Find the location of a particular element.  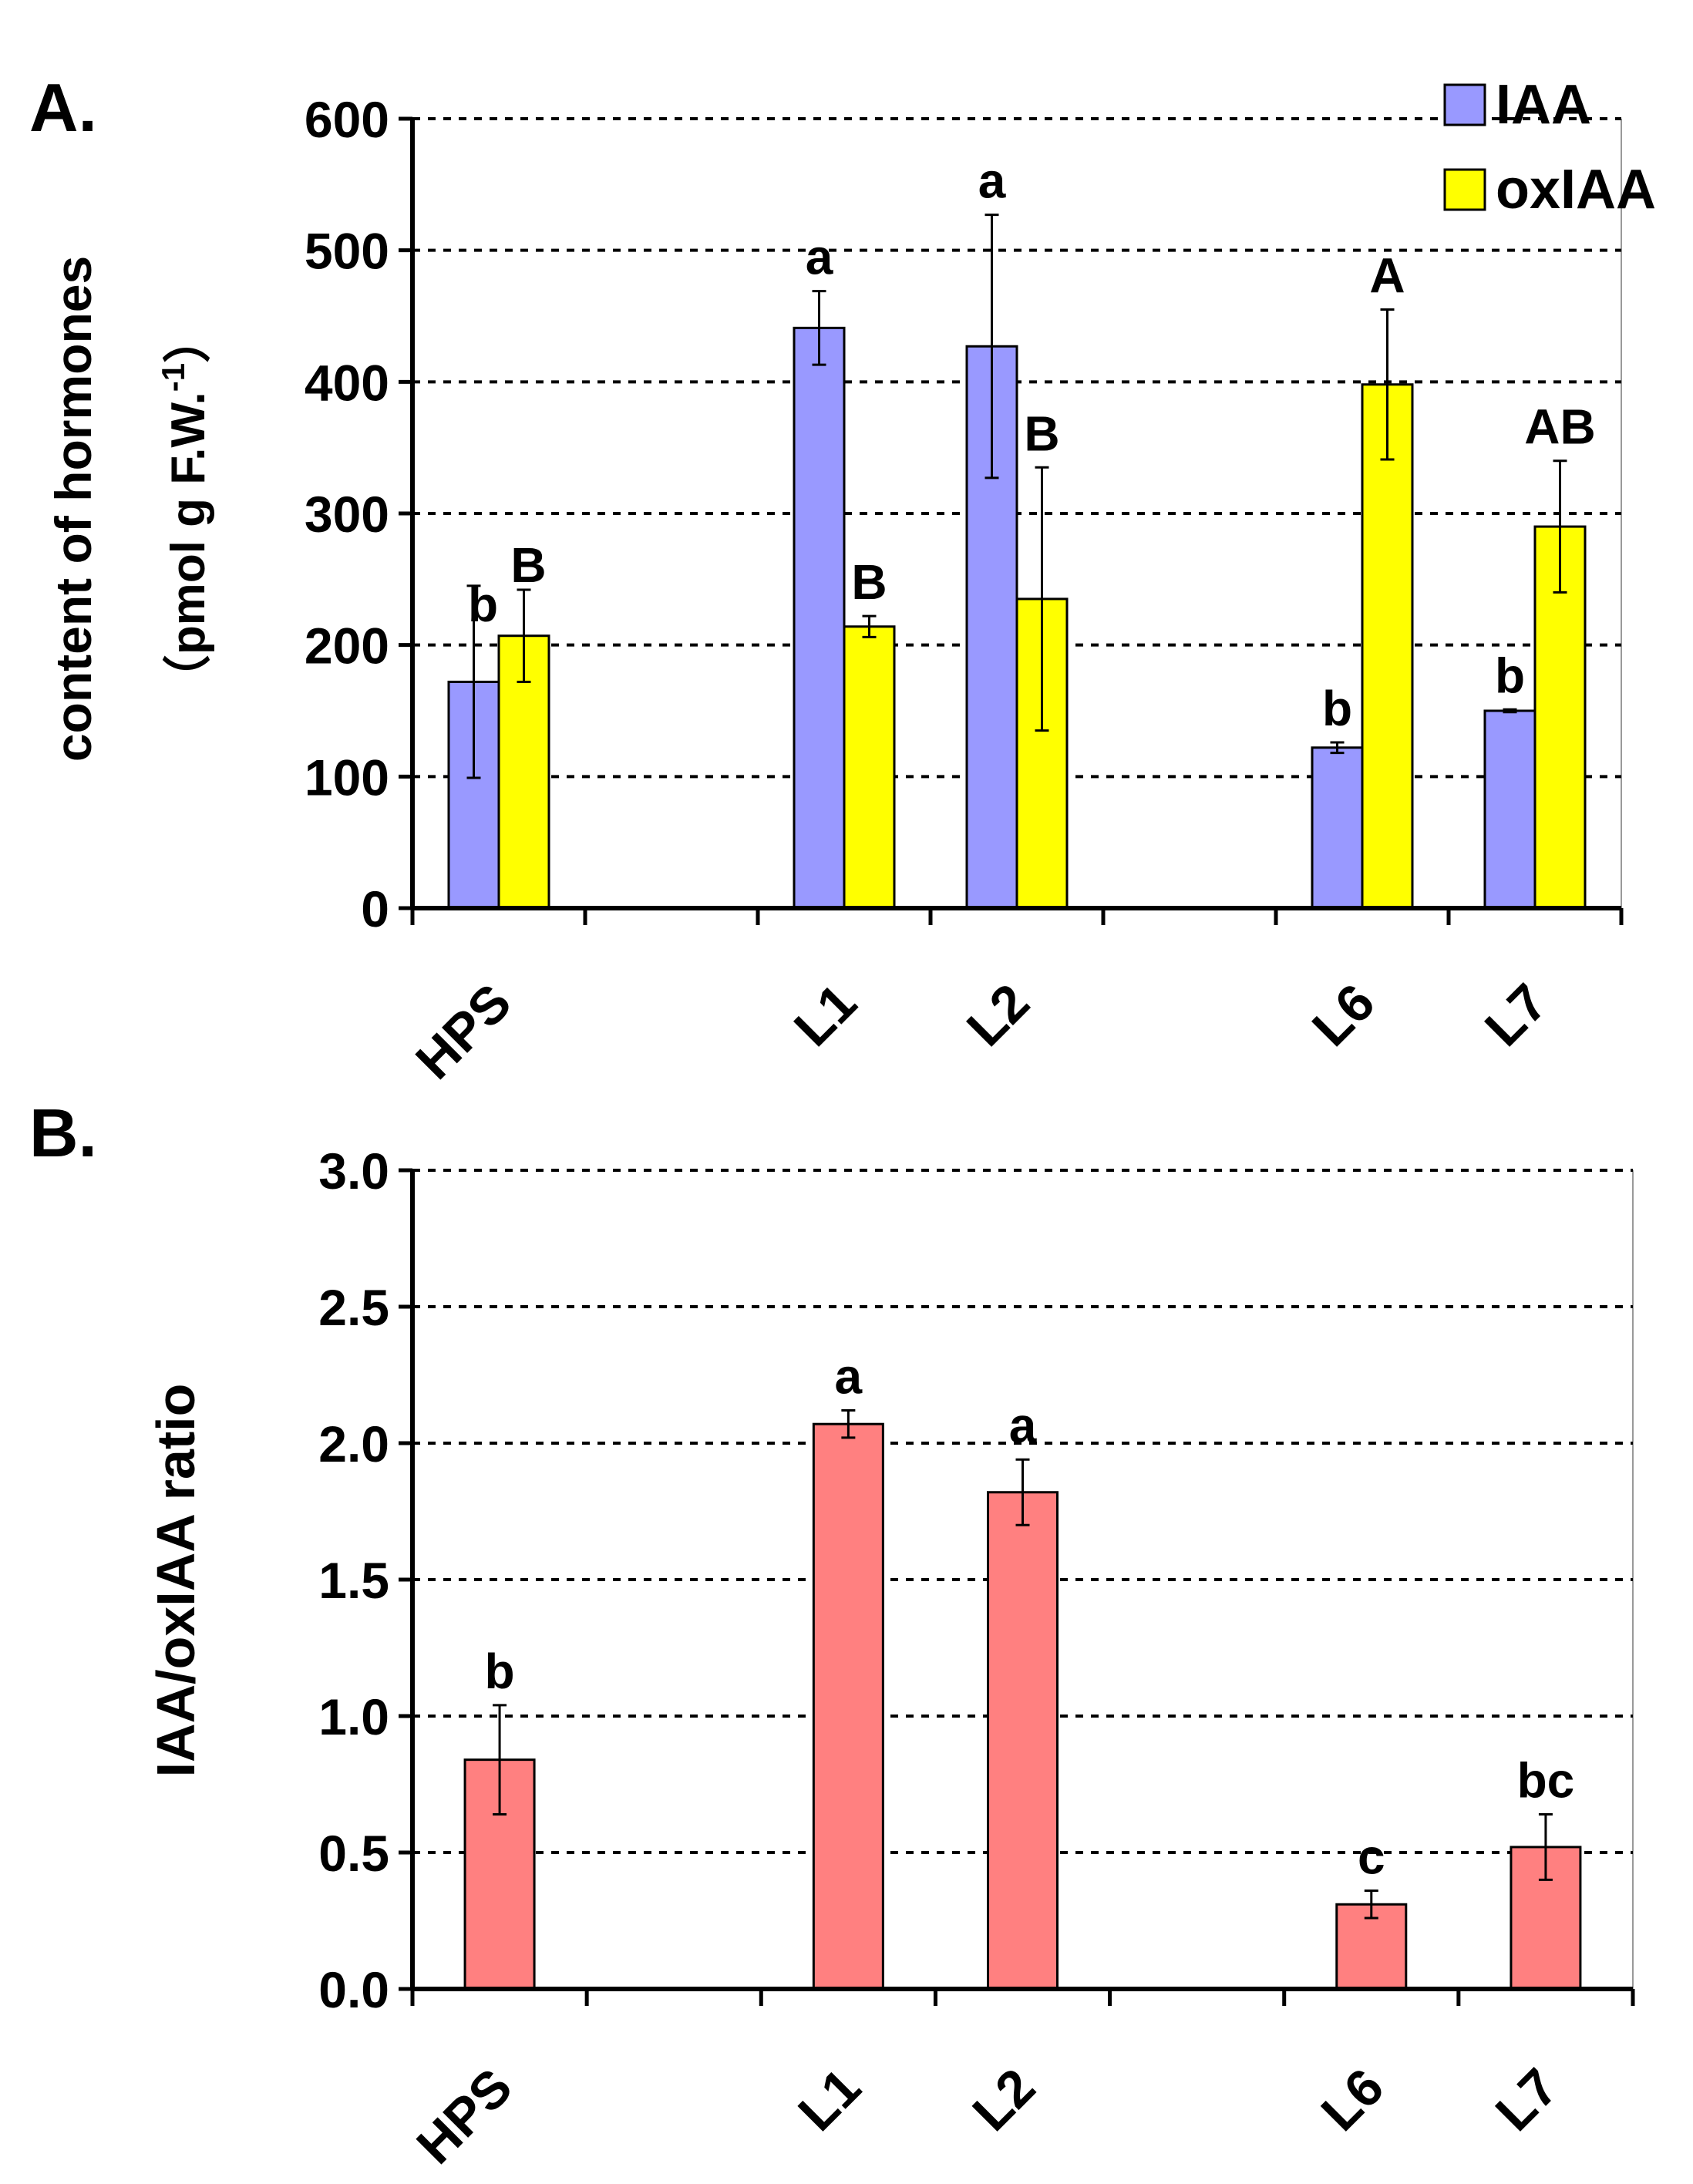

y-tick-label: 0 is located at coordinates (375, 908).